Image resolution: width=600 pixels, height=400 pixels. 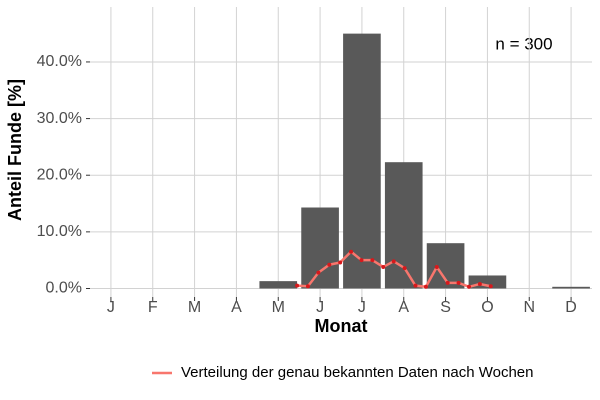 I want to click on y-tick-label: 30.0%, so click(x=59, y=118).